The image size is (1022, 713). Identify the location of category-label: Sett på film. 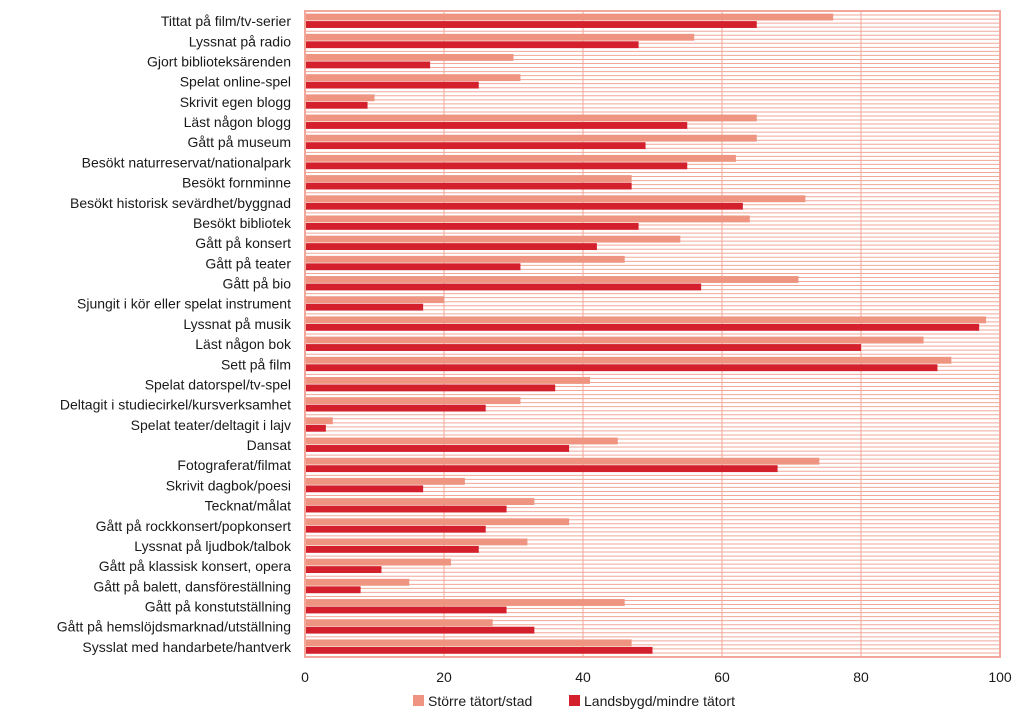
(256, 364).